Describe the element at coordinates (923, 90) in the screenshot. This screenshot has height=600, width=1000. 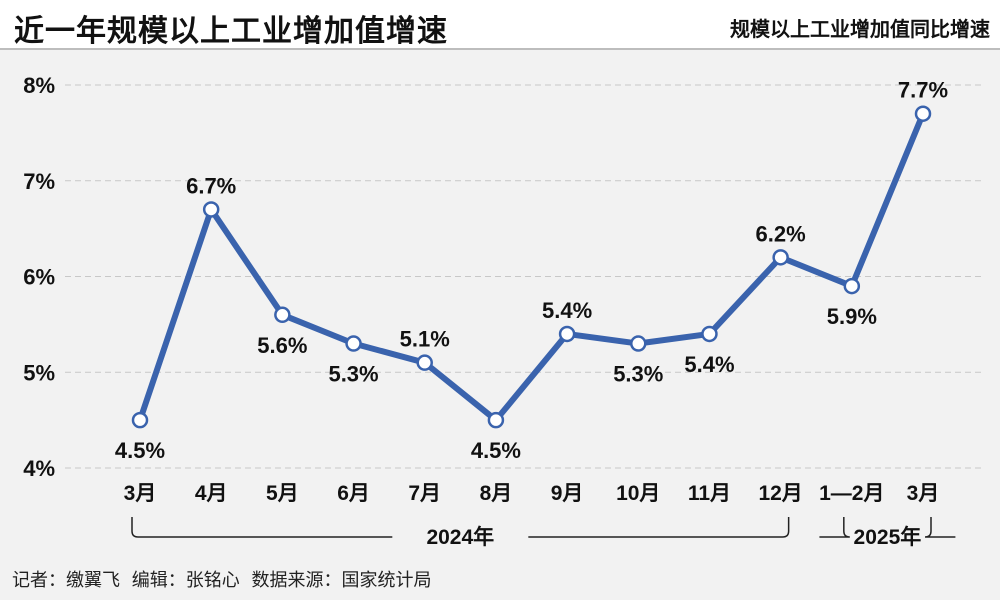
I see `data-label: 7.7%` at that location.